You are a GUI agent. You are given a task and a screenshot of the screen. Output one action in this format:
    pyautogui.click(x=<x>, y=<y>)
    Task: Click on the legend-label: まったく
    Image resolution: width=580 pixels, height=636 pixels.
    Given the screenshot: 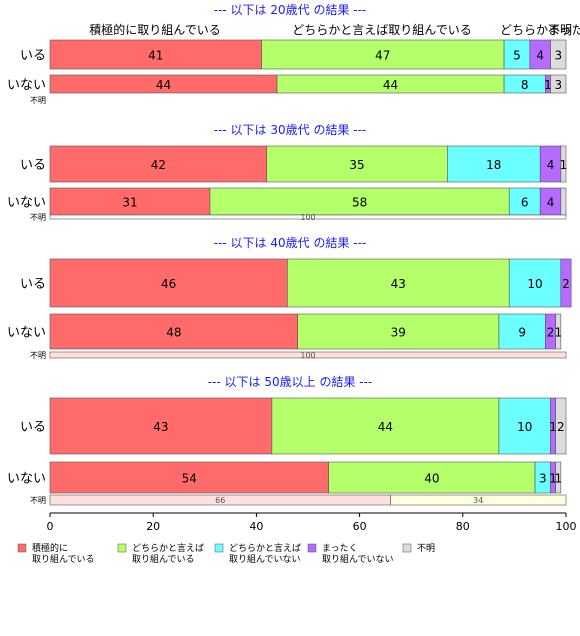 What is the action you would take?
    pyautogui.click(x=340, y=548)
    